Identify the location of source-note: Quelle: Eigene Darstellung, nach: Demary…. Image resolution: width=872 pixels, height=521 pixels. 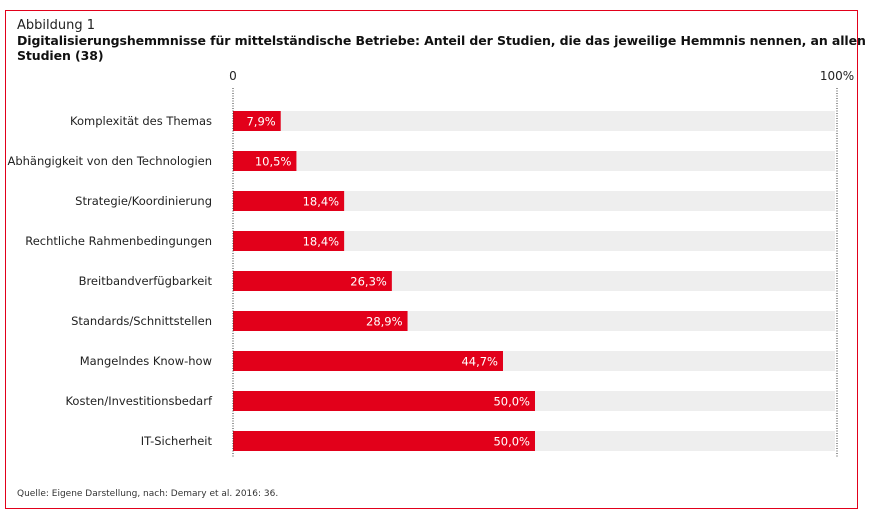
(148, 494).